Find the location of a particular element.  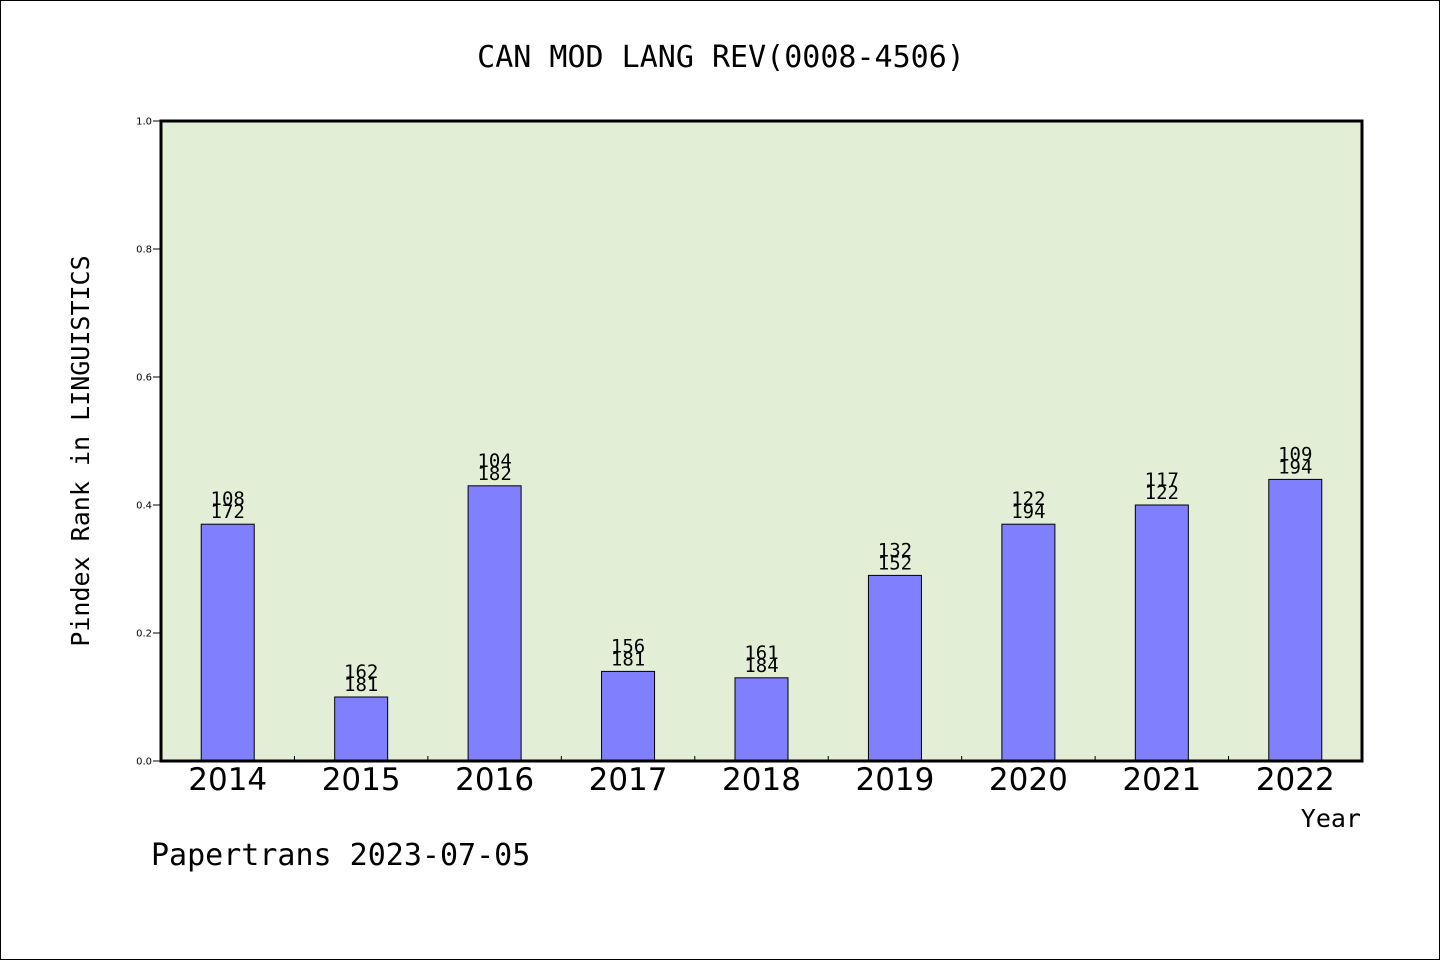

y-tick-label-0.2: 0.2 is located at coordinates (144, 634).